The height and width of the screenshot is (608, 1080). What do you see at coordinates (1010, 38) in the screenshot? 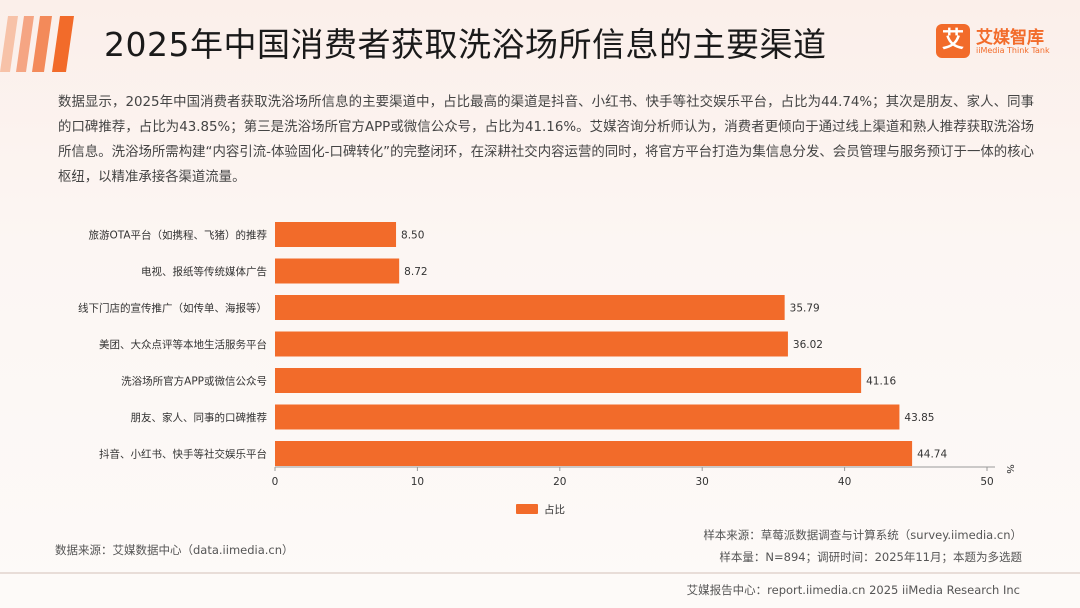
I see `logo-text-cn: 艾媒智库` at bounding box center [1010, 38].